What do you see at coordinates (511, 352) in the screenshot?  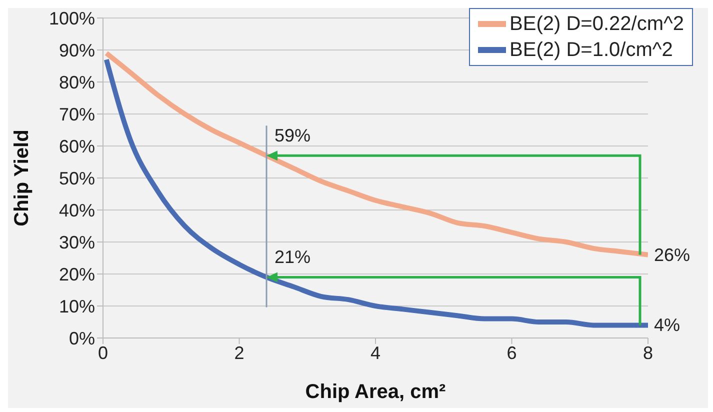 I see `x-tick-label: 6` at bounding box center [511, 352].